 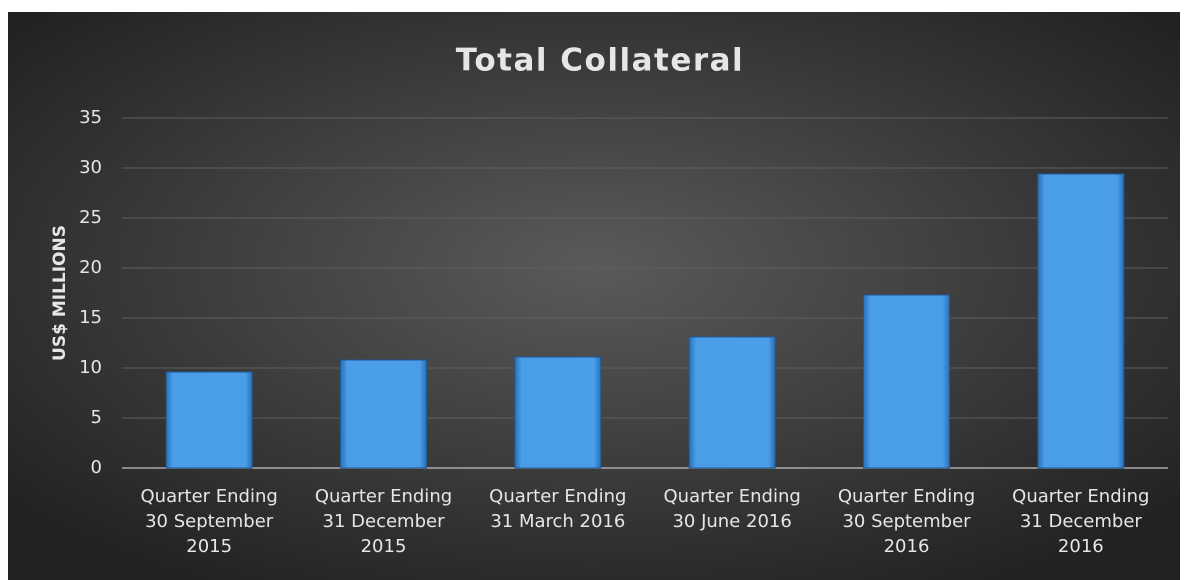 I want to click on x-tick-label: Quarter Ending 31 December 2016, so click(x=1081, y=521).